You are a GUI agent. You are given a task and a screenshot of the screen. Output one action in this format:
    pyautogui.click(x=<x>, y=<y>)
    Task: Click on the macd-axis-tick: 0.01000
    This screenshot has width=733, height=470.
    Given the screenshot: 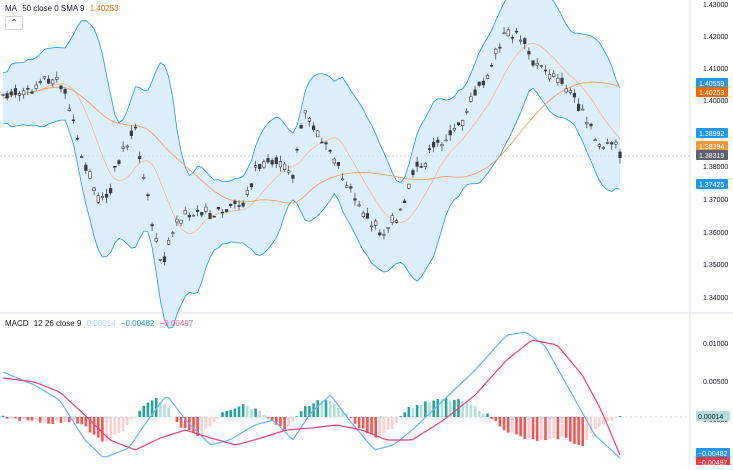 What is the action you would take?
    pyautogui.click(x=715, y=344)
    